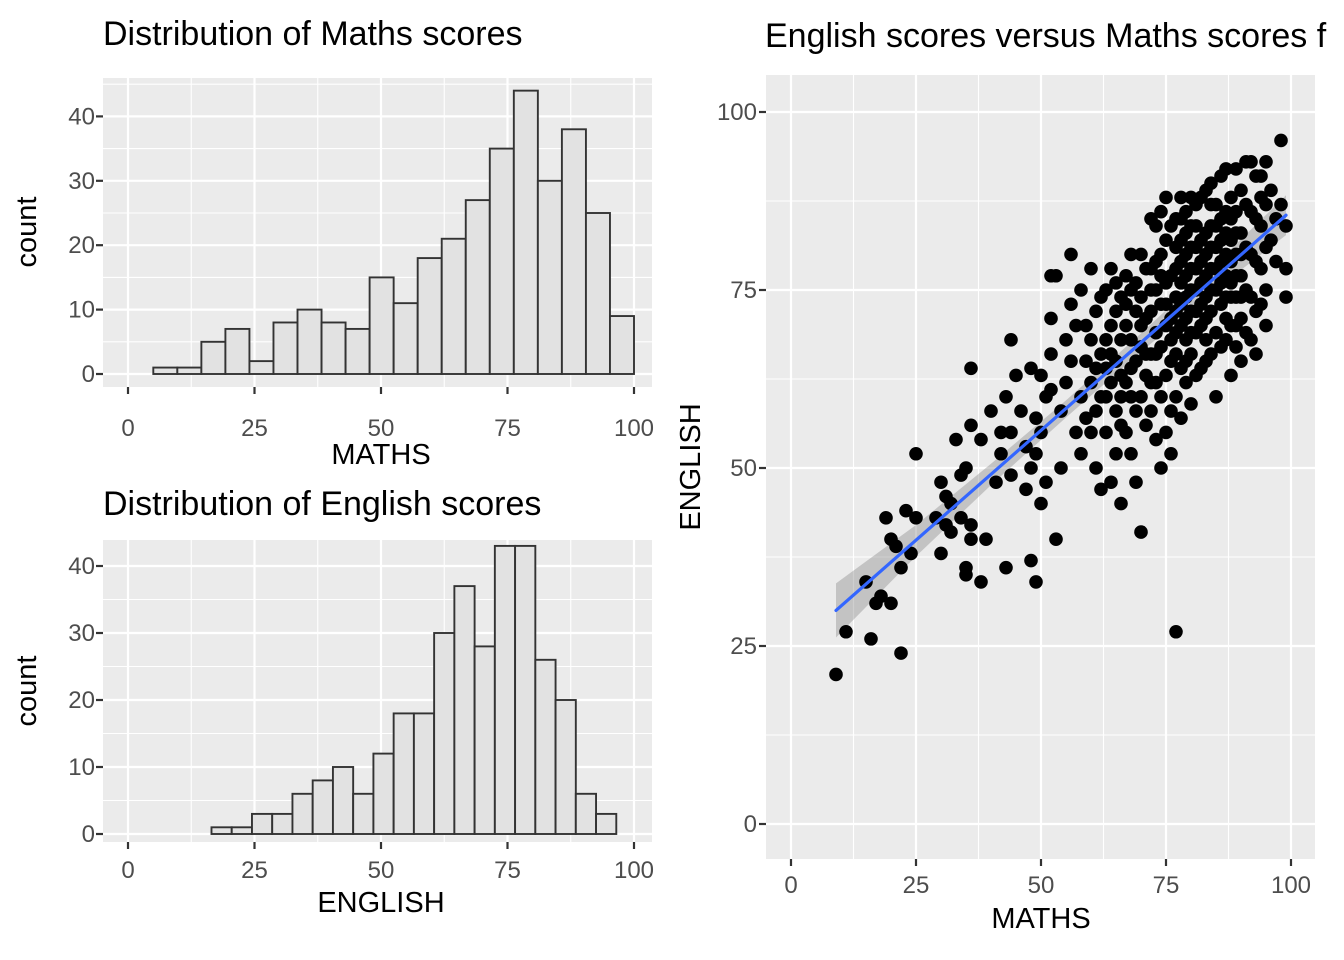 The image size is (1344, 960). Describe the element at coordinates (1061, 413) in the screenshot. I see `regression-line` at that location.